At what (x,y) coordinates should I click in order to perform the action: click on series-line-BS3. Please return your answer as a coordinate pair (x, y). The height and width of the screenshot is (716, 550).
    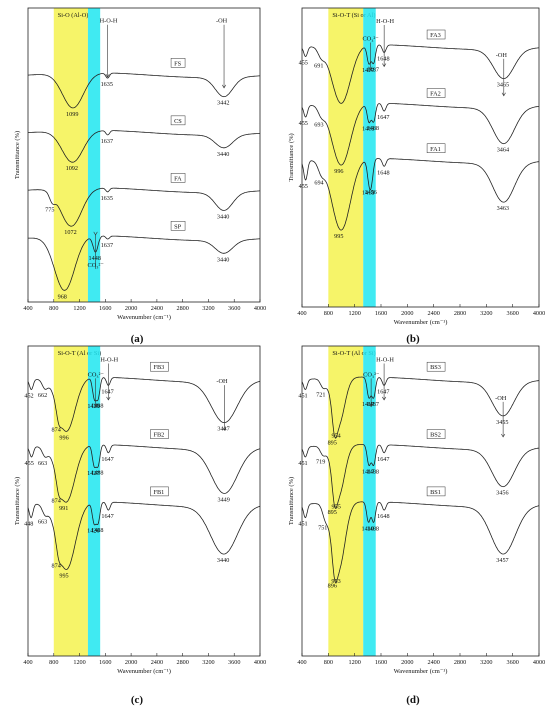
    Looking at the image, I should click on (420, 407).